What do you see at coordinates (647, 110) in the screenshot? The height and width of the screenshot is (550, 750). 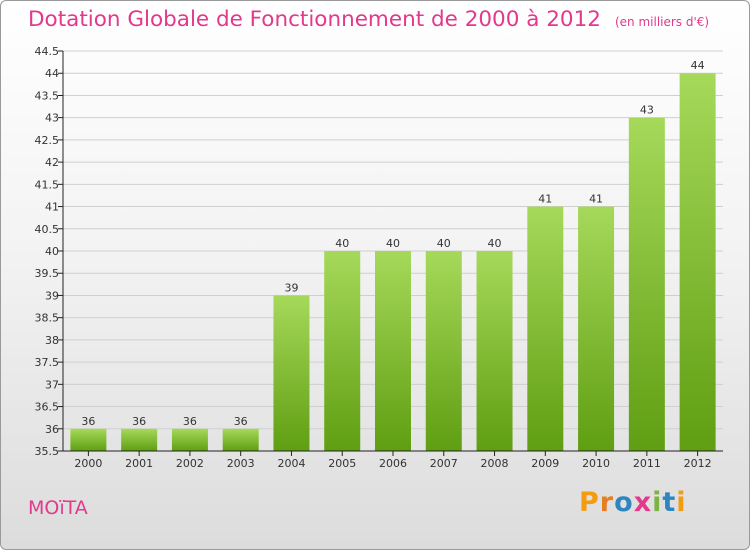 I see `data-label: 43` at bounding box center [647, 110].